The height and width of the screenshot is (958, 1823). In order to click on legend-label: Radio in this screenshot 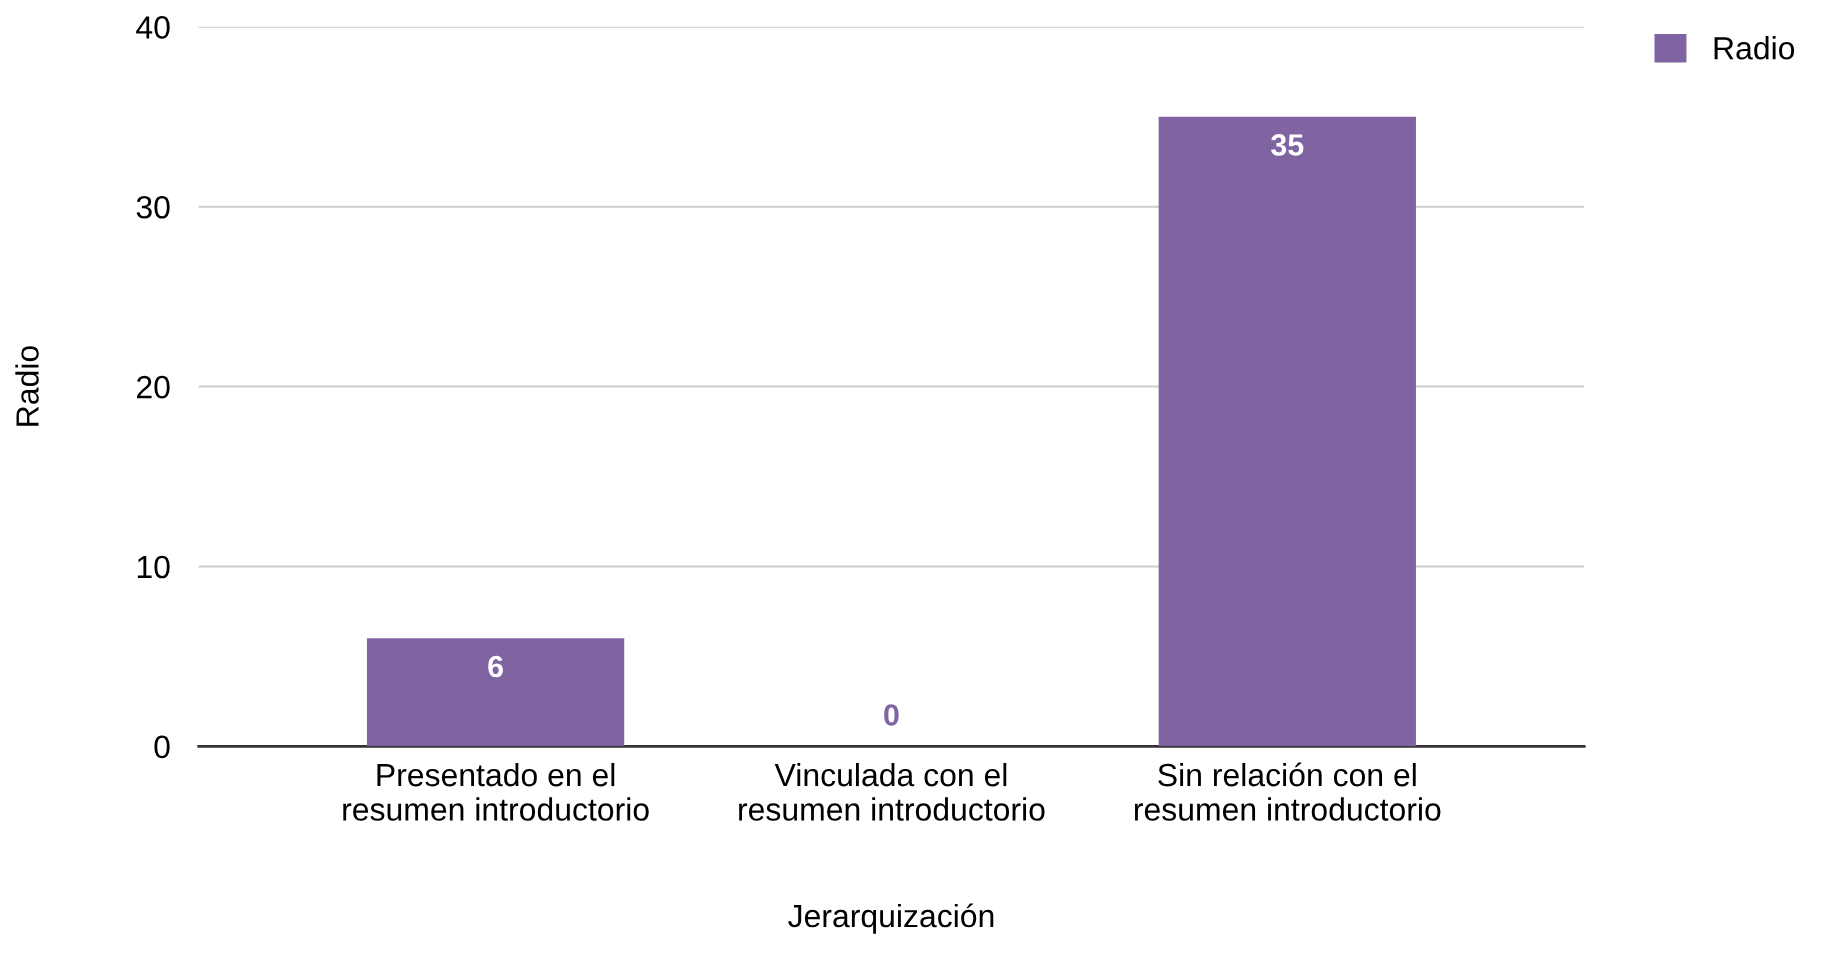, I will do `click(1754, 48)`.